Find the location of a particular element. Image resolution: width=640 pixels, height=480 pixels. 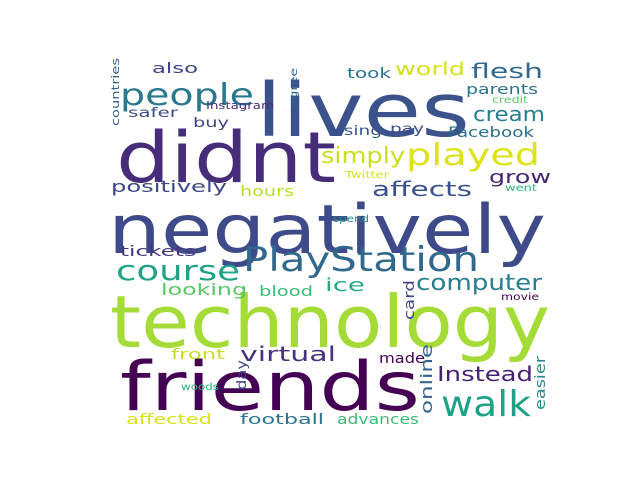

word-credit: credit is located at coordinates (510, 100).